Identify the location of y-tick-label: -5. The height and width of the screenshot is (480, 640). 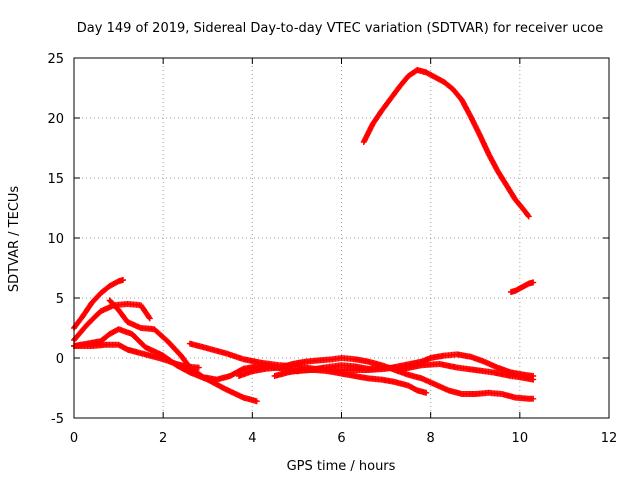
(57, 419).